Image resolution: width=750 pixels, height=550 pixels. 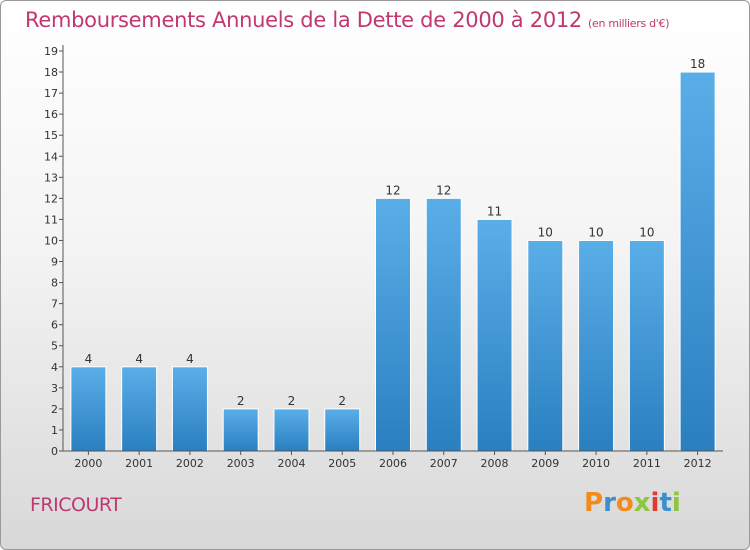 What do you see at coordinates (647, 463) in the screenshot?
I see `x-tick-label: 2011` at bounding box center [647, 463].